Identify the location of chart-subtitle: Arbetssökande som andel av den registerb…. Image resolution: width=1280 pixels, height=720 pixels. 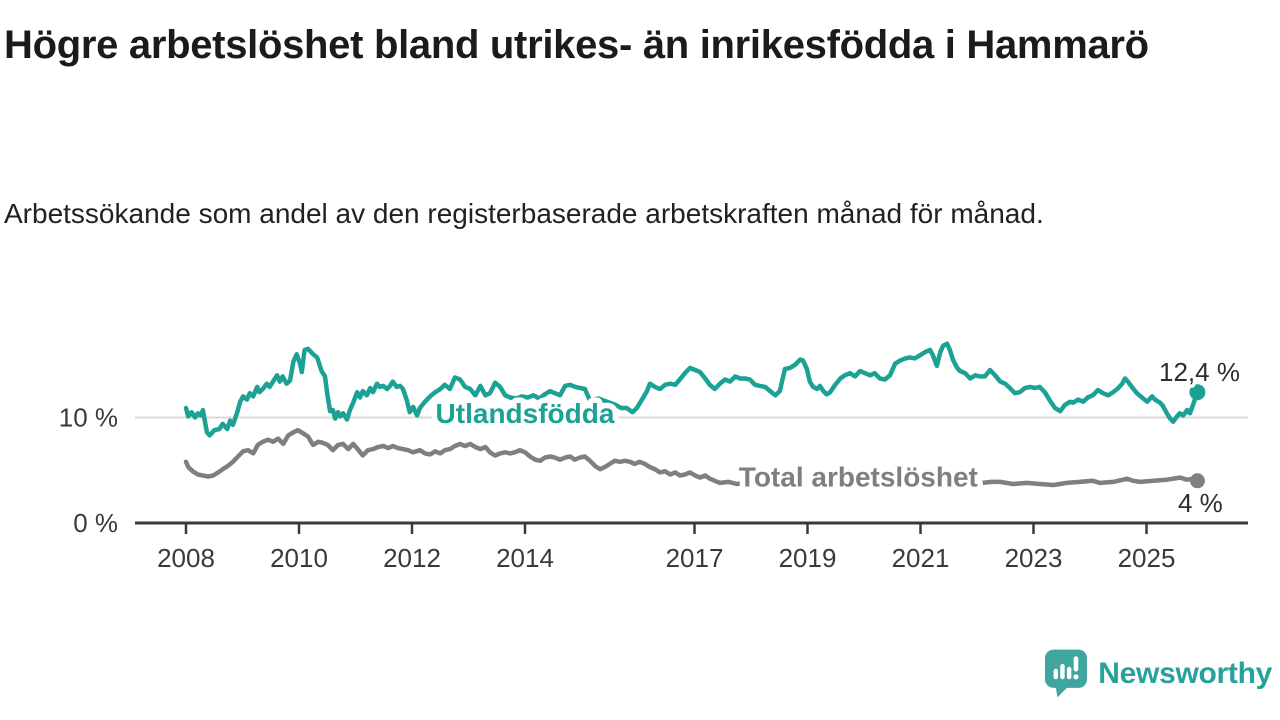
(524, 213).